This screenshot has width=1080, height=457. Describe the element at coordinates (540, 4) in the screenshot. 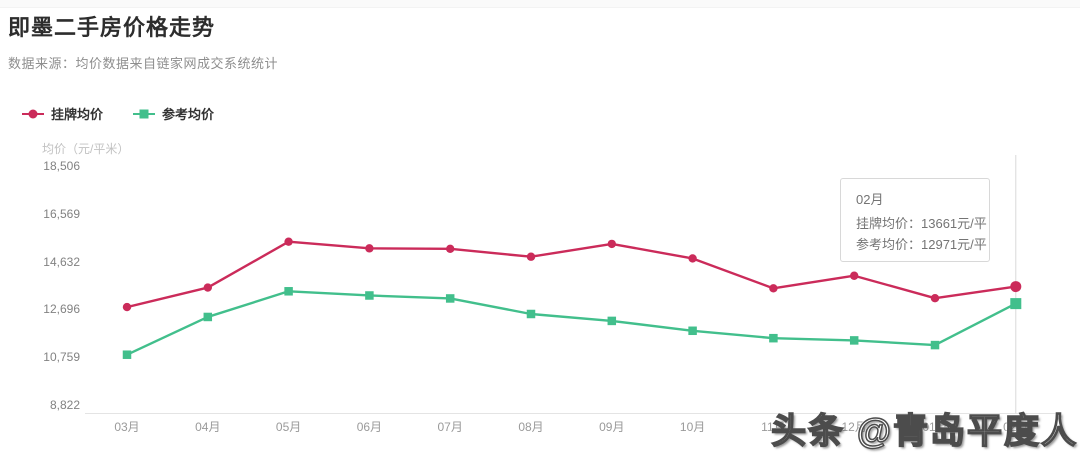

I see `top-divider` at that location.